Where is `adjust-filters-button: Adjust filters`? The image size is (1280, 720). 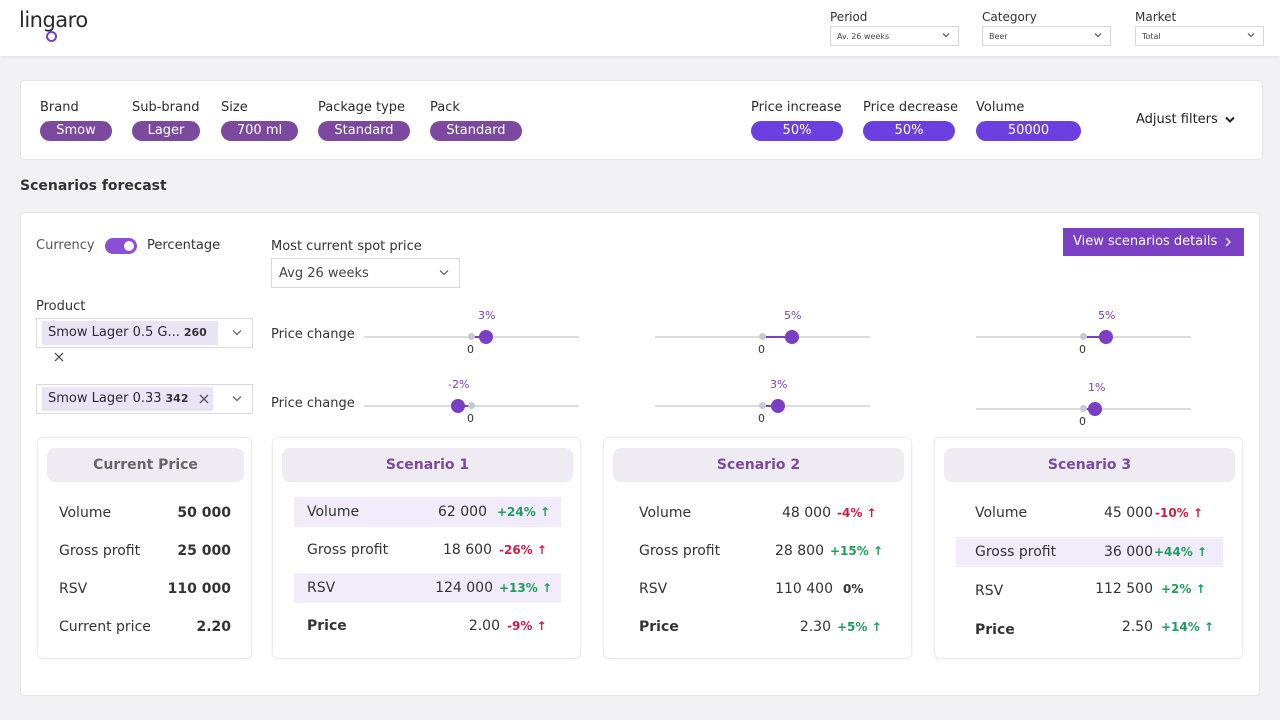 adjust-filters-button: Adjust filters is located at coordinates (1186, 119).